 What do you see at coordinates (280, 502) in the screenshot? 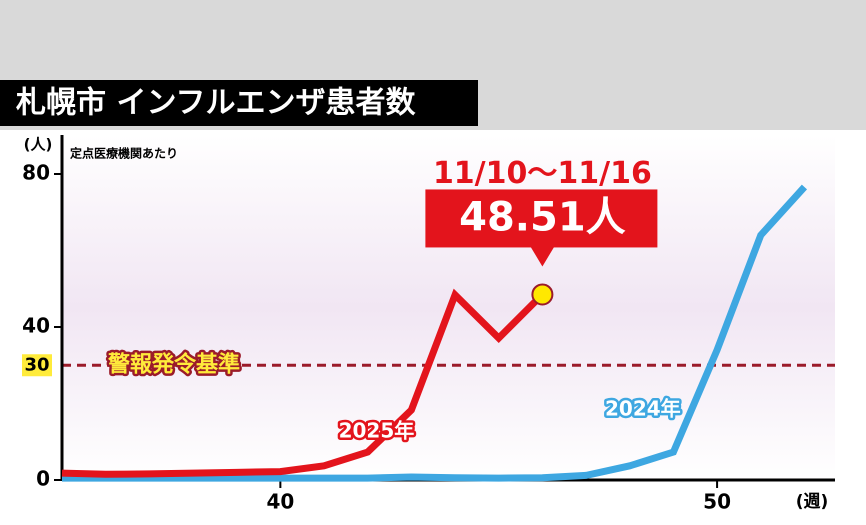
I see `x-tick-label: 40` at bounding box center [280, 502].